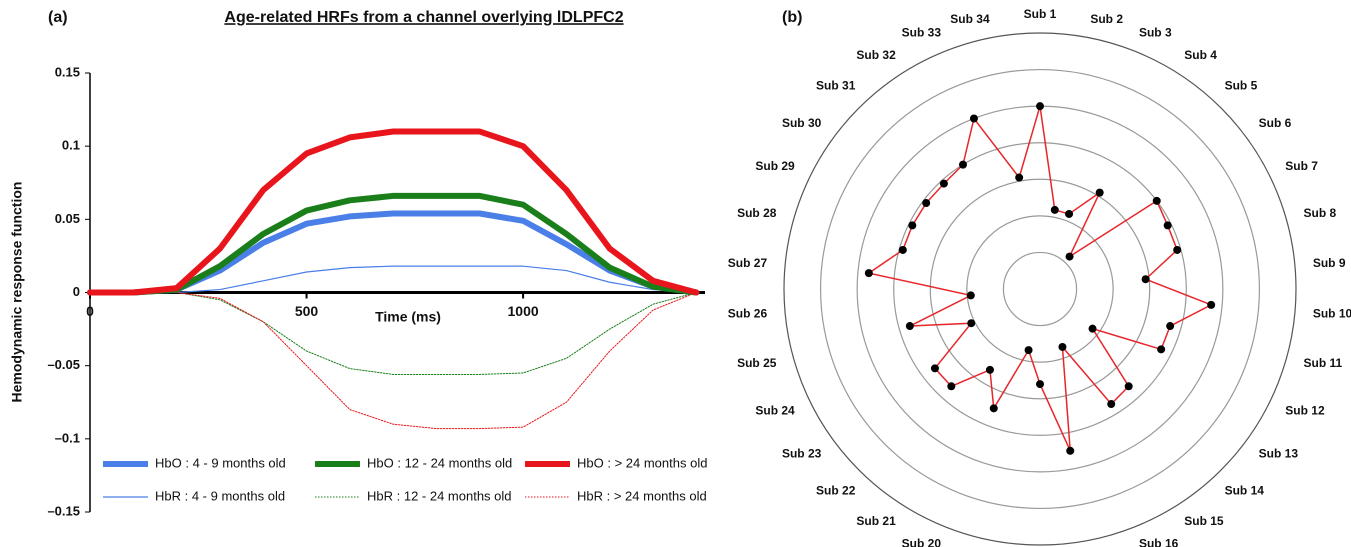 This screenshot has height=547, width=1351. I want to click on category-label: Sub 7, so click(1301, 166).